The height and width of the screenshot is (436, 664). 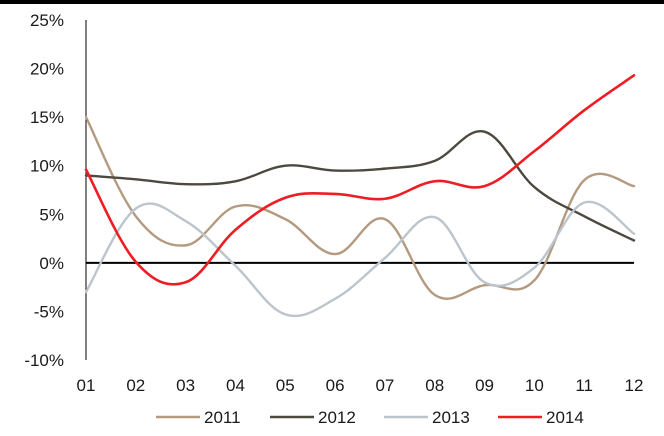 I want to click on x-tick-label: 08, so click(x=434, y=385).